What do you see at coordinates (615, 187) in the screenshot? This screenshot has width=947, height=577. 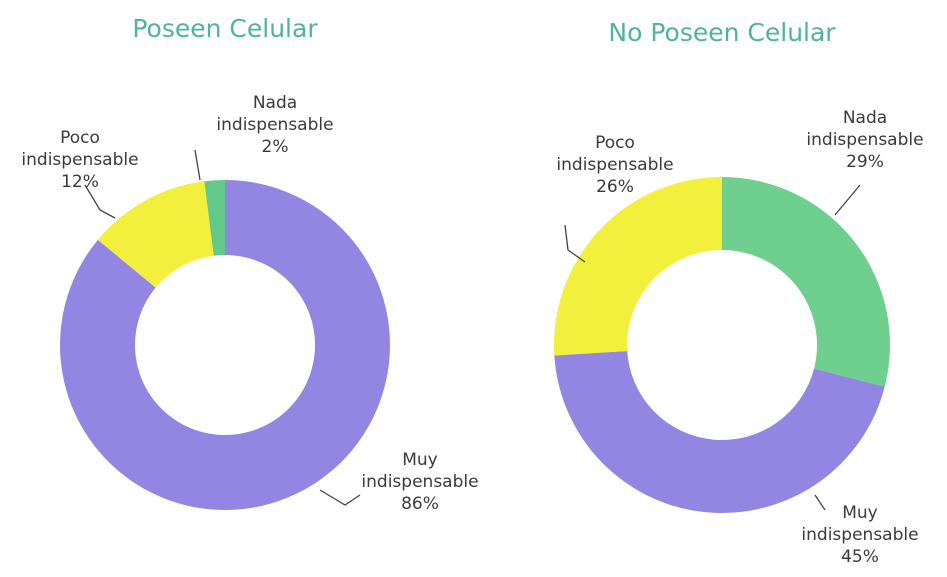 I see `value-label: 26%` at bounding box center [615, 187].